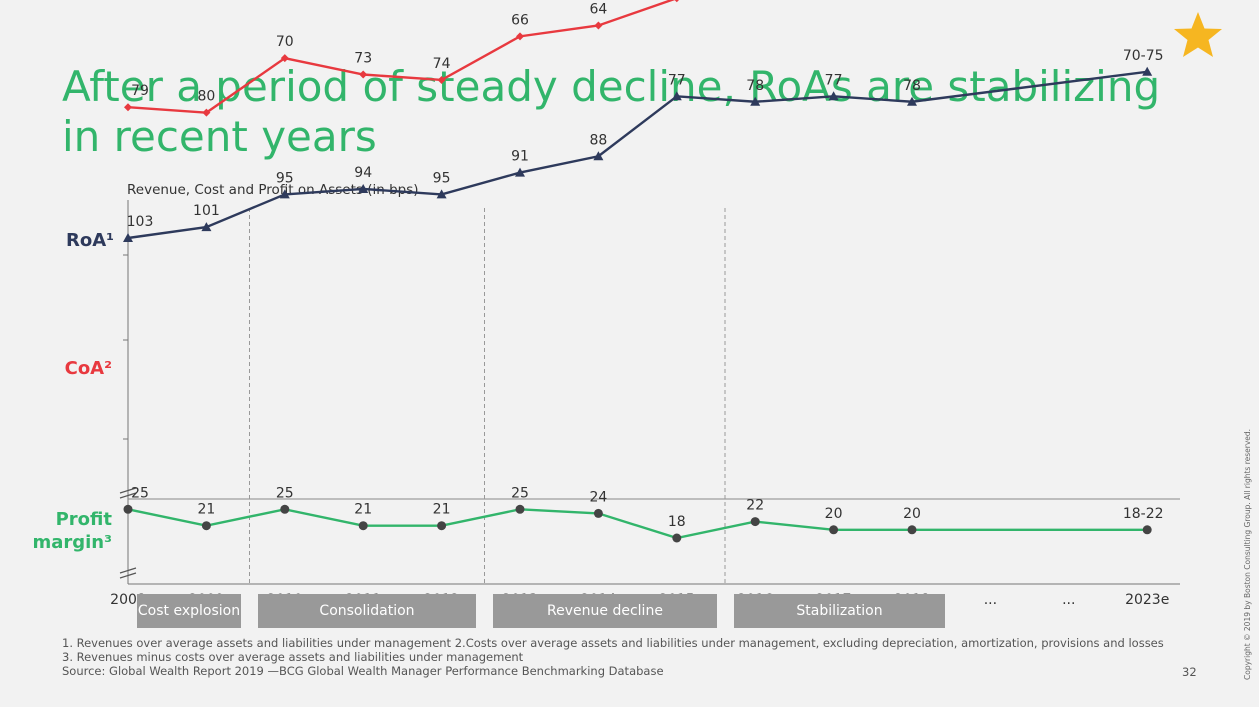  What do you see at coordinates (598, 497) in the screenshot?
I see `profit-data-label: 24` at bounding box center [598, 497].